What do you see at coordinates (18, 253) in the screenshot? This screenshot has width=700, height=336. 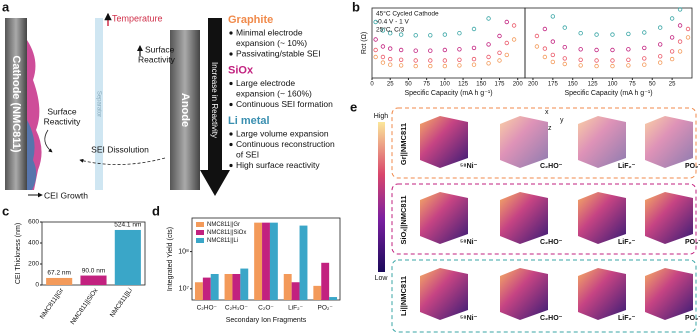 I see `y-axis-label: CEI Thickness (nm)` at bounding box center [18, 253].